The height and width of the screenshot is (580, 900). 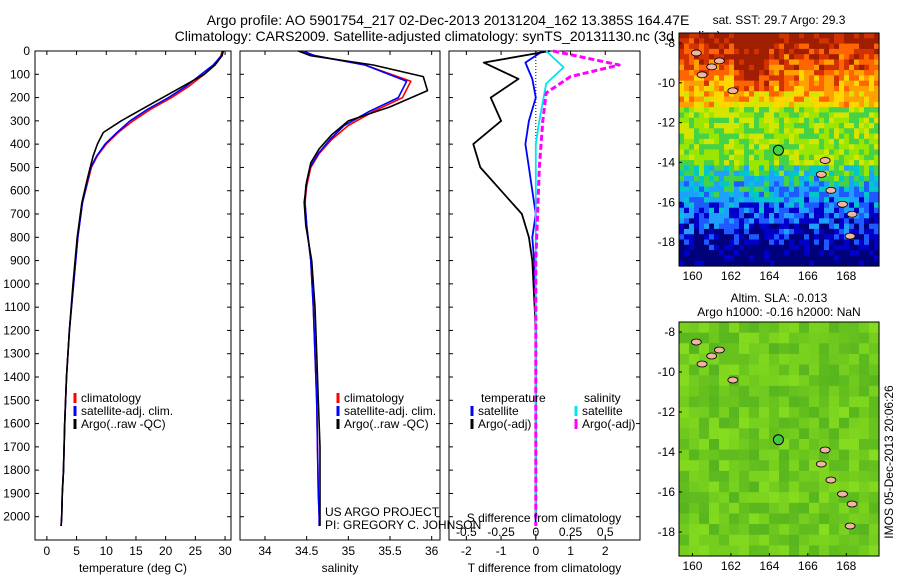 I want to click on salinity-series-line, so click(x=363, y=288).